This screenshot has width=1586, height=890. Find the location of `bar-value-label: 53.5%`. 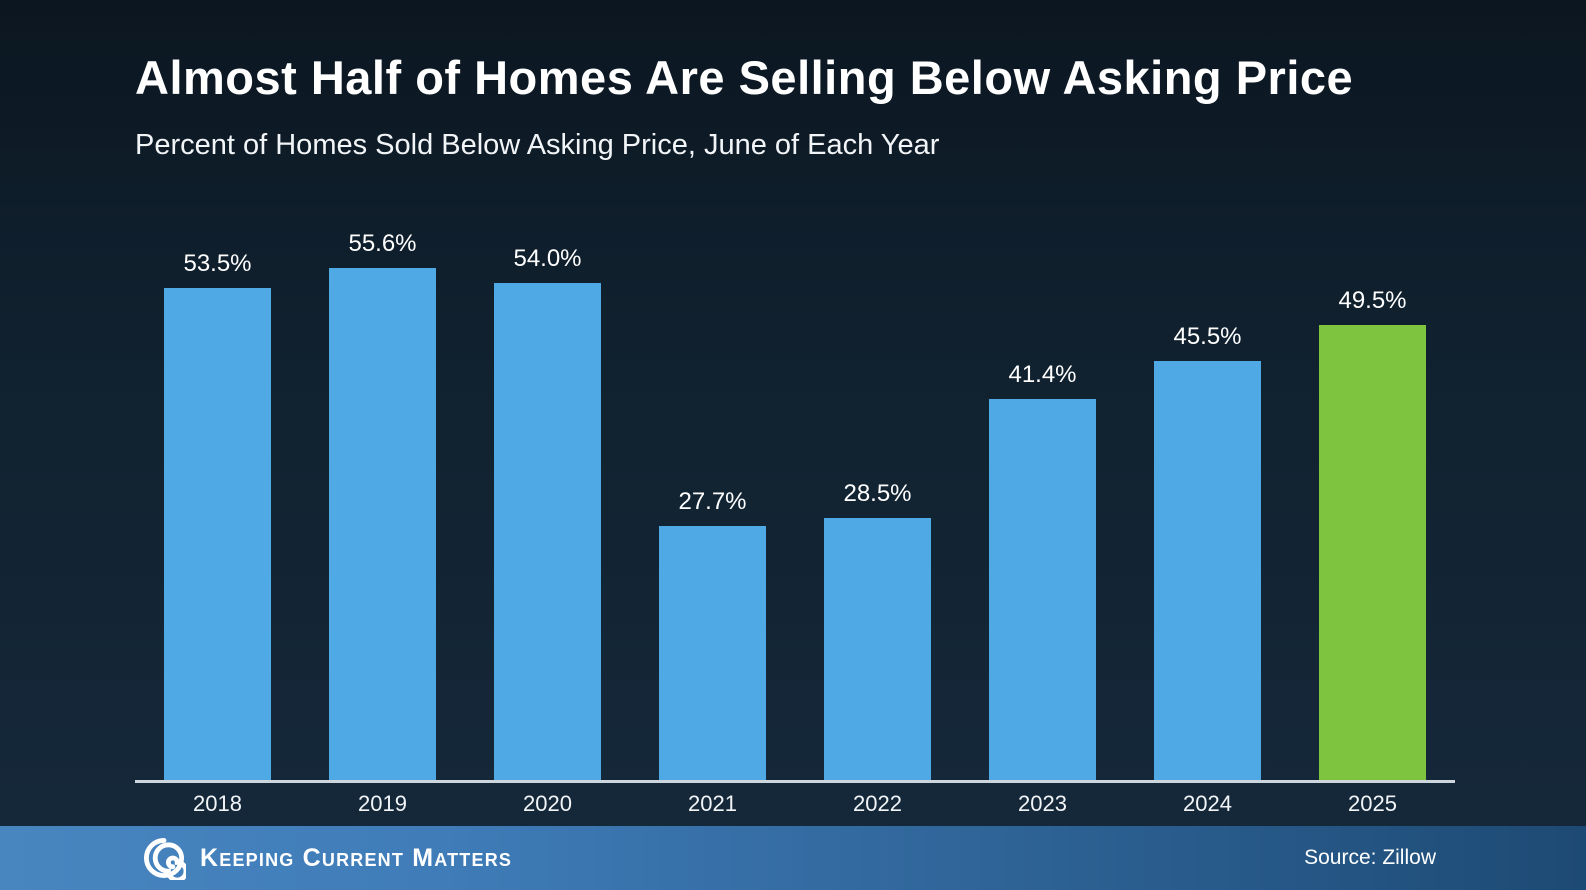

bar-value-label: 53.5% is located at coordinates (217, 263).